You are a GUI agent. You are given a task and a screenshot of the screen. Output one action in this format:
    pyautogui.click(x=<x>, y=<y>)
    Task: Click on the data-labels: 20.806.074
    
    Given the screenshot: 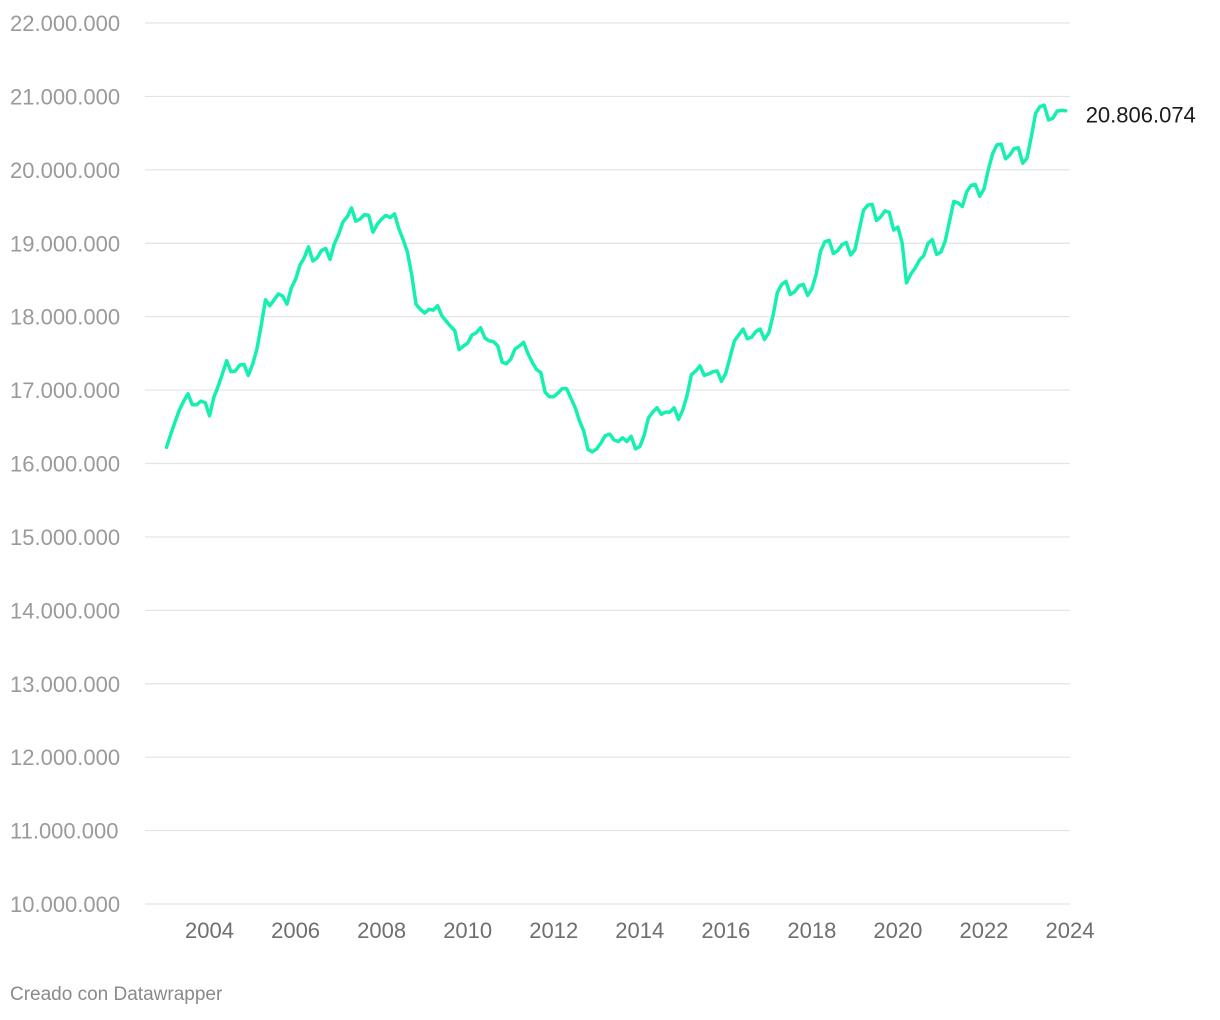 What is the action you would take?
    pyautogui.click(x=1141, y=115)
    